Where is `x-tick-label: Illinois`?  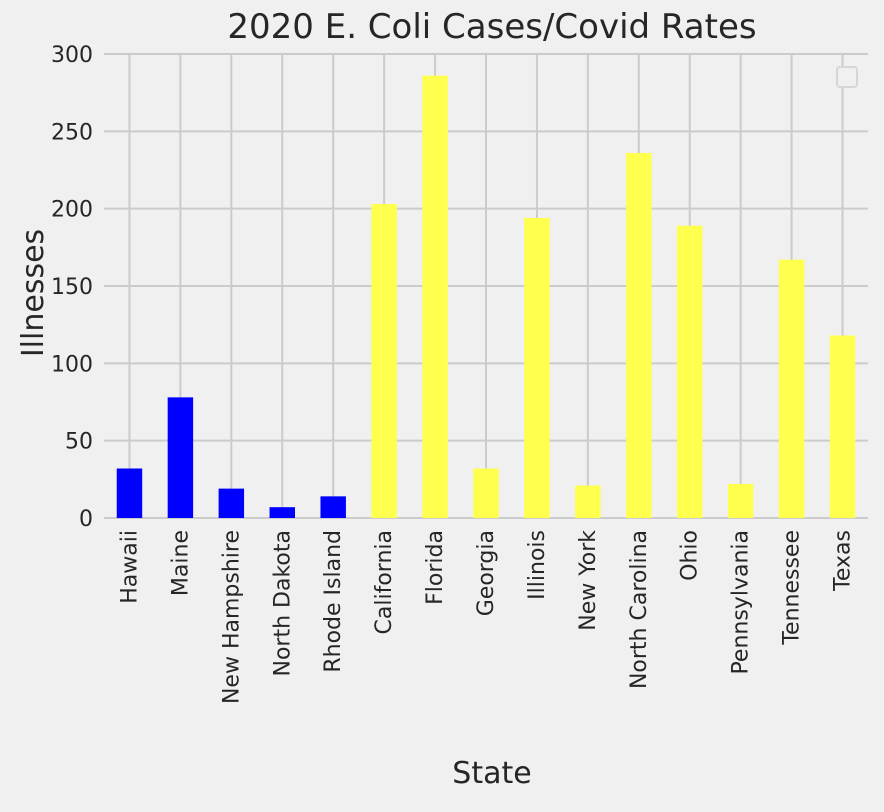
x-tick-label: Illinois is located at coordinates (537, 565).